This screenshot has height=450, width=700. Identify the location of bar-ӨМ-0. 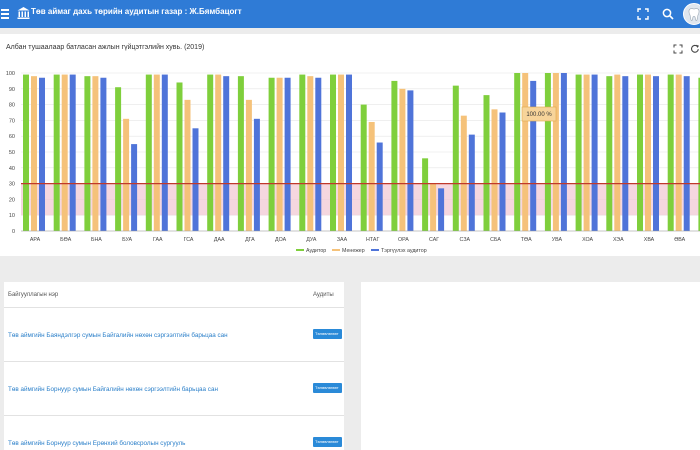
(699, 154).